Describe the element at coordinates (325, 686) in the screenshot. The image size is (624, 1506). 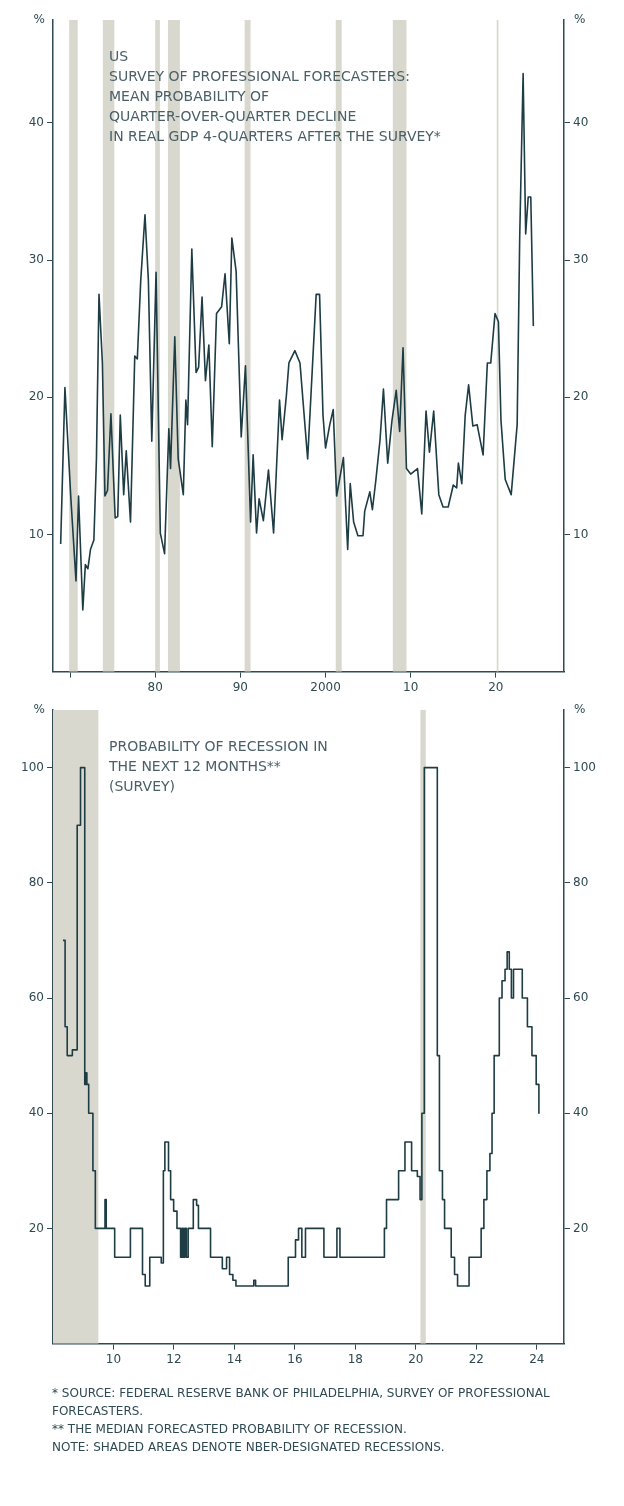
I see `x-tick-label: 2000` at that location.